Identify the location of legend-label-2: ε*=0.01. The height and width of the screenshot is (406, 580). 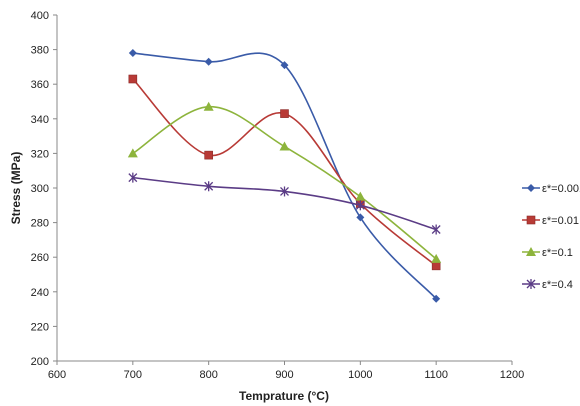
(560, 221).